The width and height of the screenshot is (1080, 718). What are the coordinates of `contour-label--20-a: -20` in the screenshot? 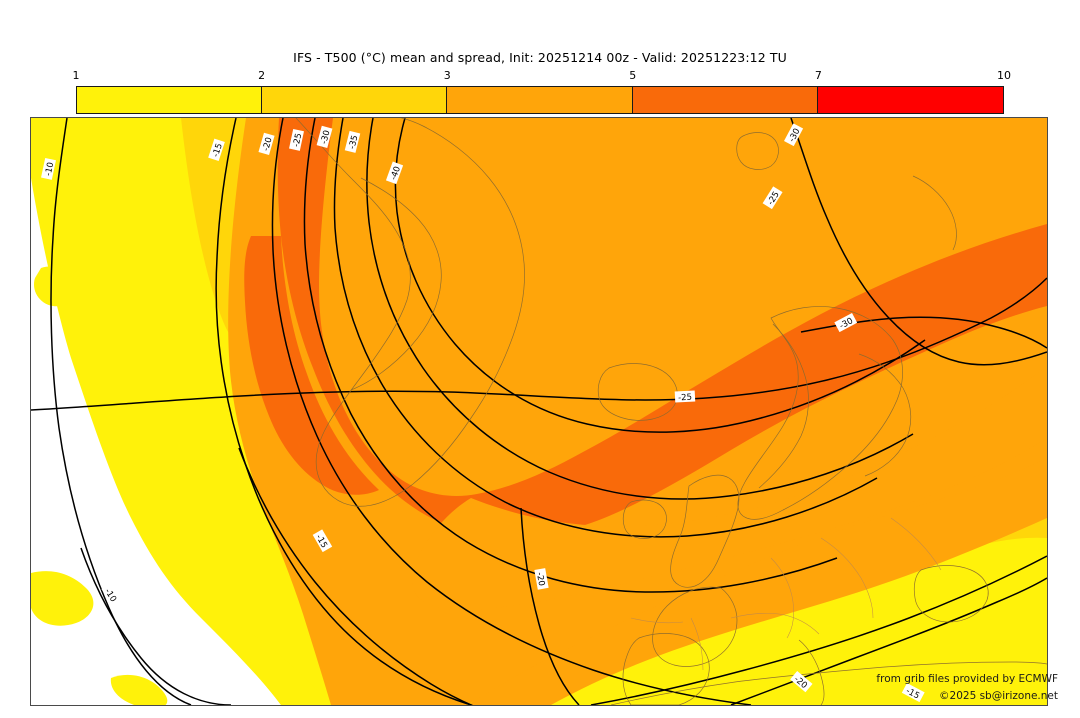 It's located at (266, 143).